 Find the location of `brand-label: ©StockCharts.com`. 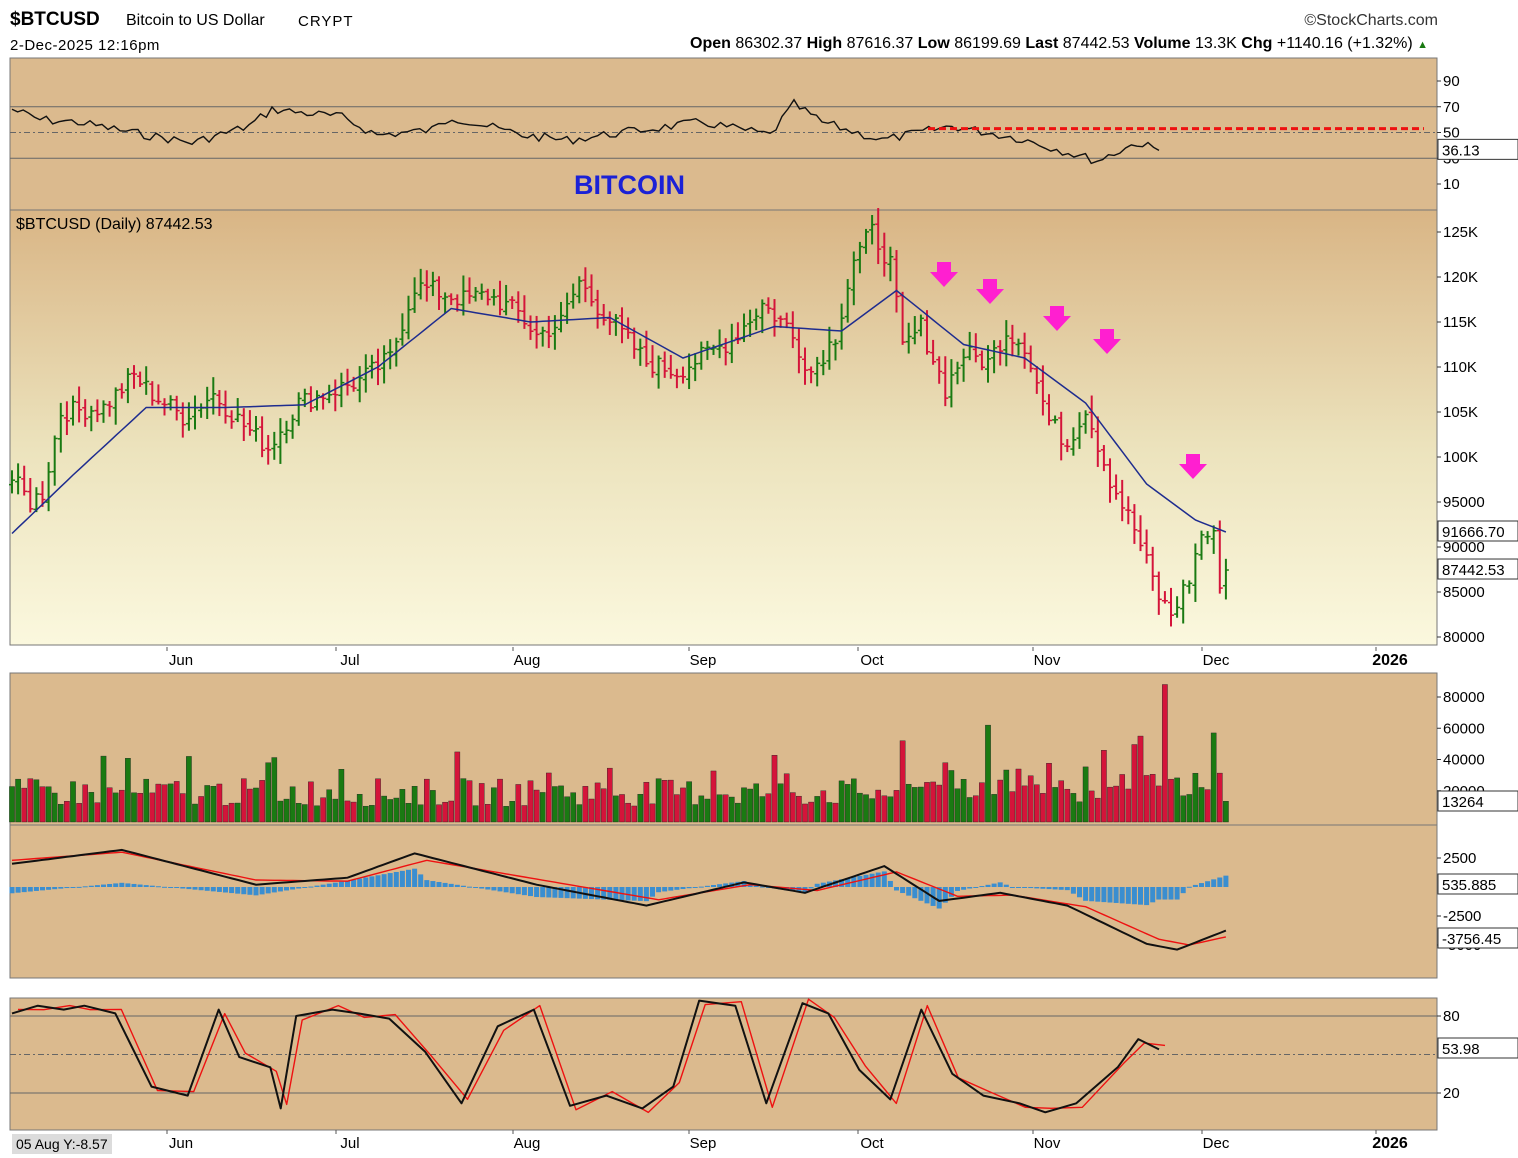

brand-label: ©StockCharts.com is located at coordinates (1371, 20).